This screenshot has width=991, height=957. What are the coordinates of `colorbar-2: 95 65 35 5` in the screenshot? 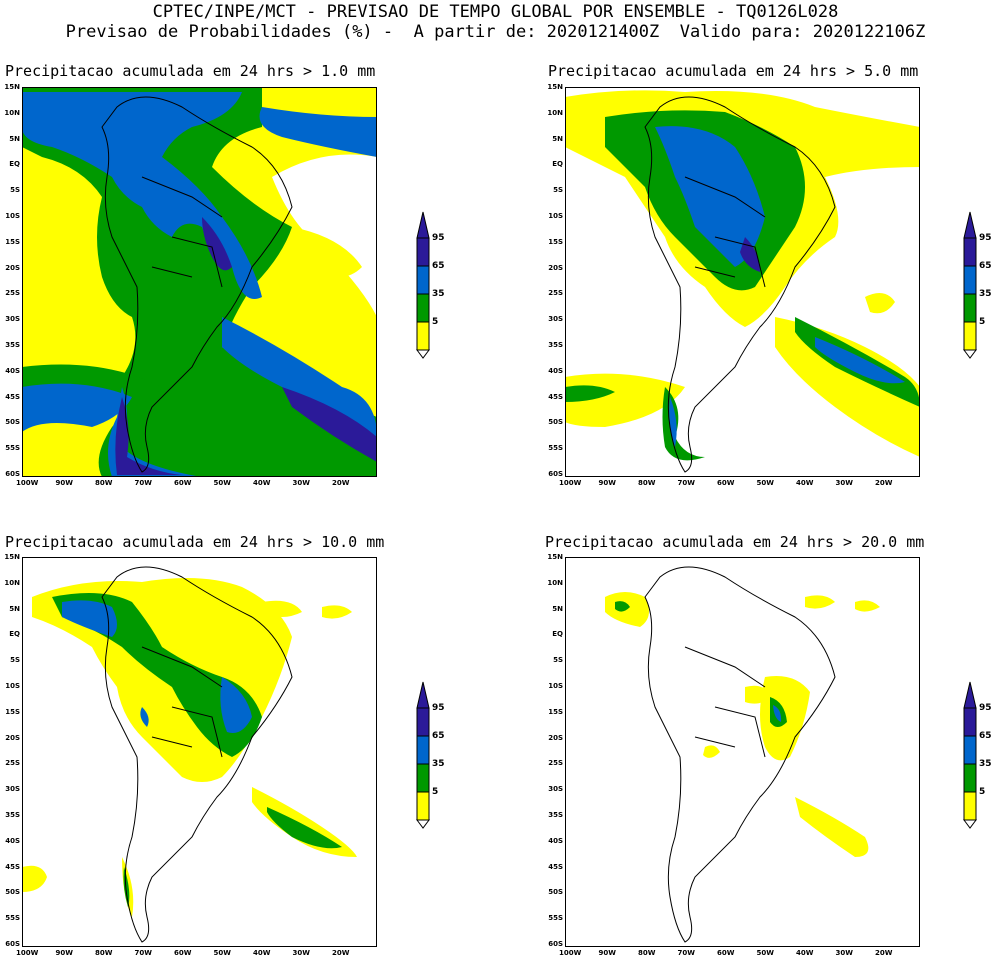 It's located at (977, 285).